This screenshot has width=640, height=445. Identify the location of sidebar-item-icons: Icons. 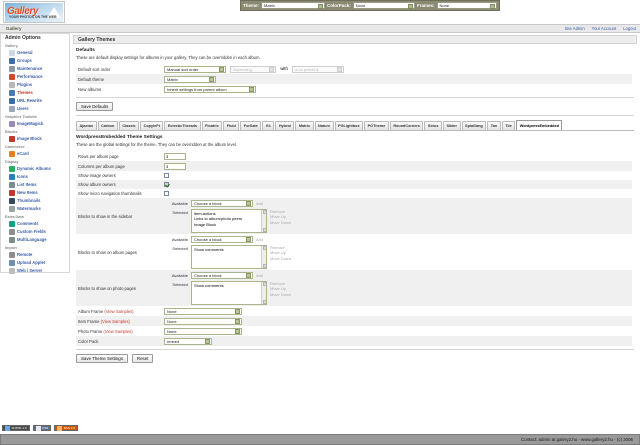
(39, 176).